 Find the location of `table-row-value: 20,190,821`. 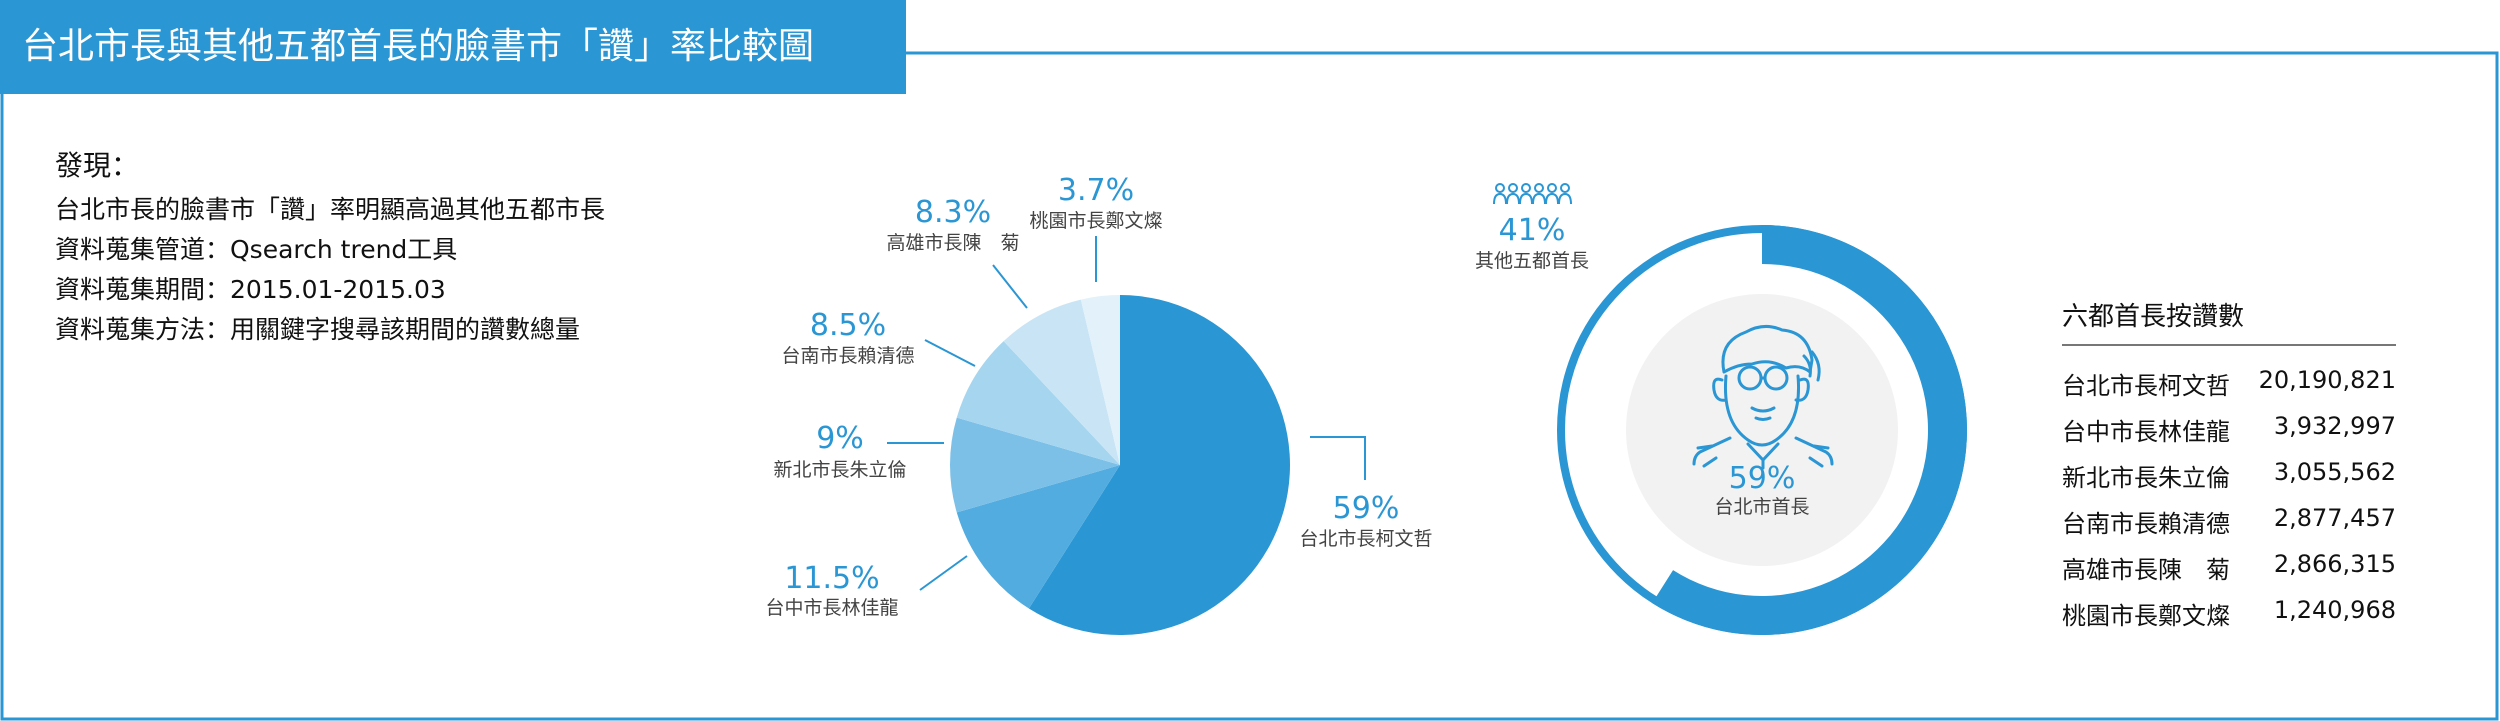

table-row-value: 20,190,821 is located at coordinates (2327, 380).